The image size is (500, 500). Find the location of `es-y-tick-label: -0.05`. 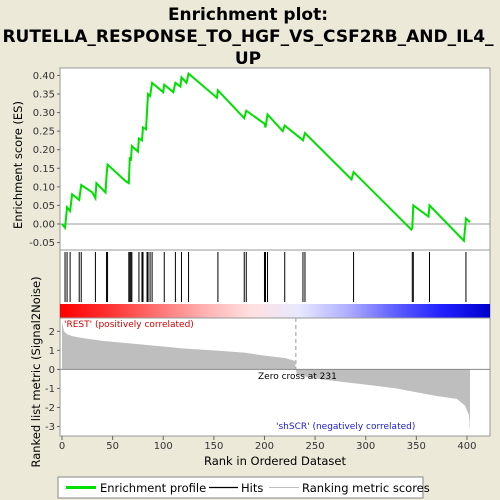

es-y-tick-label: -0.05 is located at coordinates (42, 243).